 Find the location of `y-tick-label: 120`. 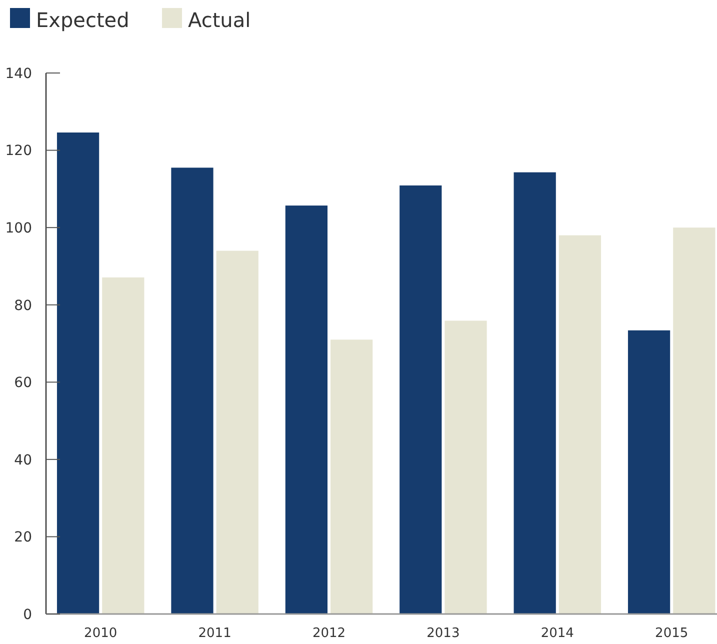

y-tick-label: 120 is located at coordinates (18, 151).